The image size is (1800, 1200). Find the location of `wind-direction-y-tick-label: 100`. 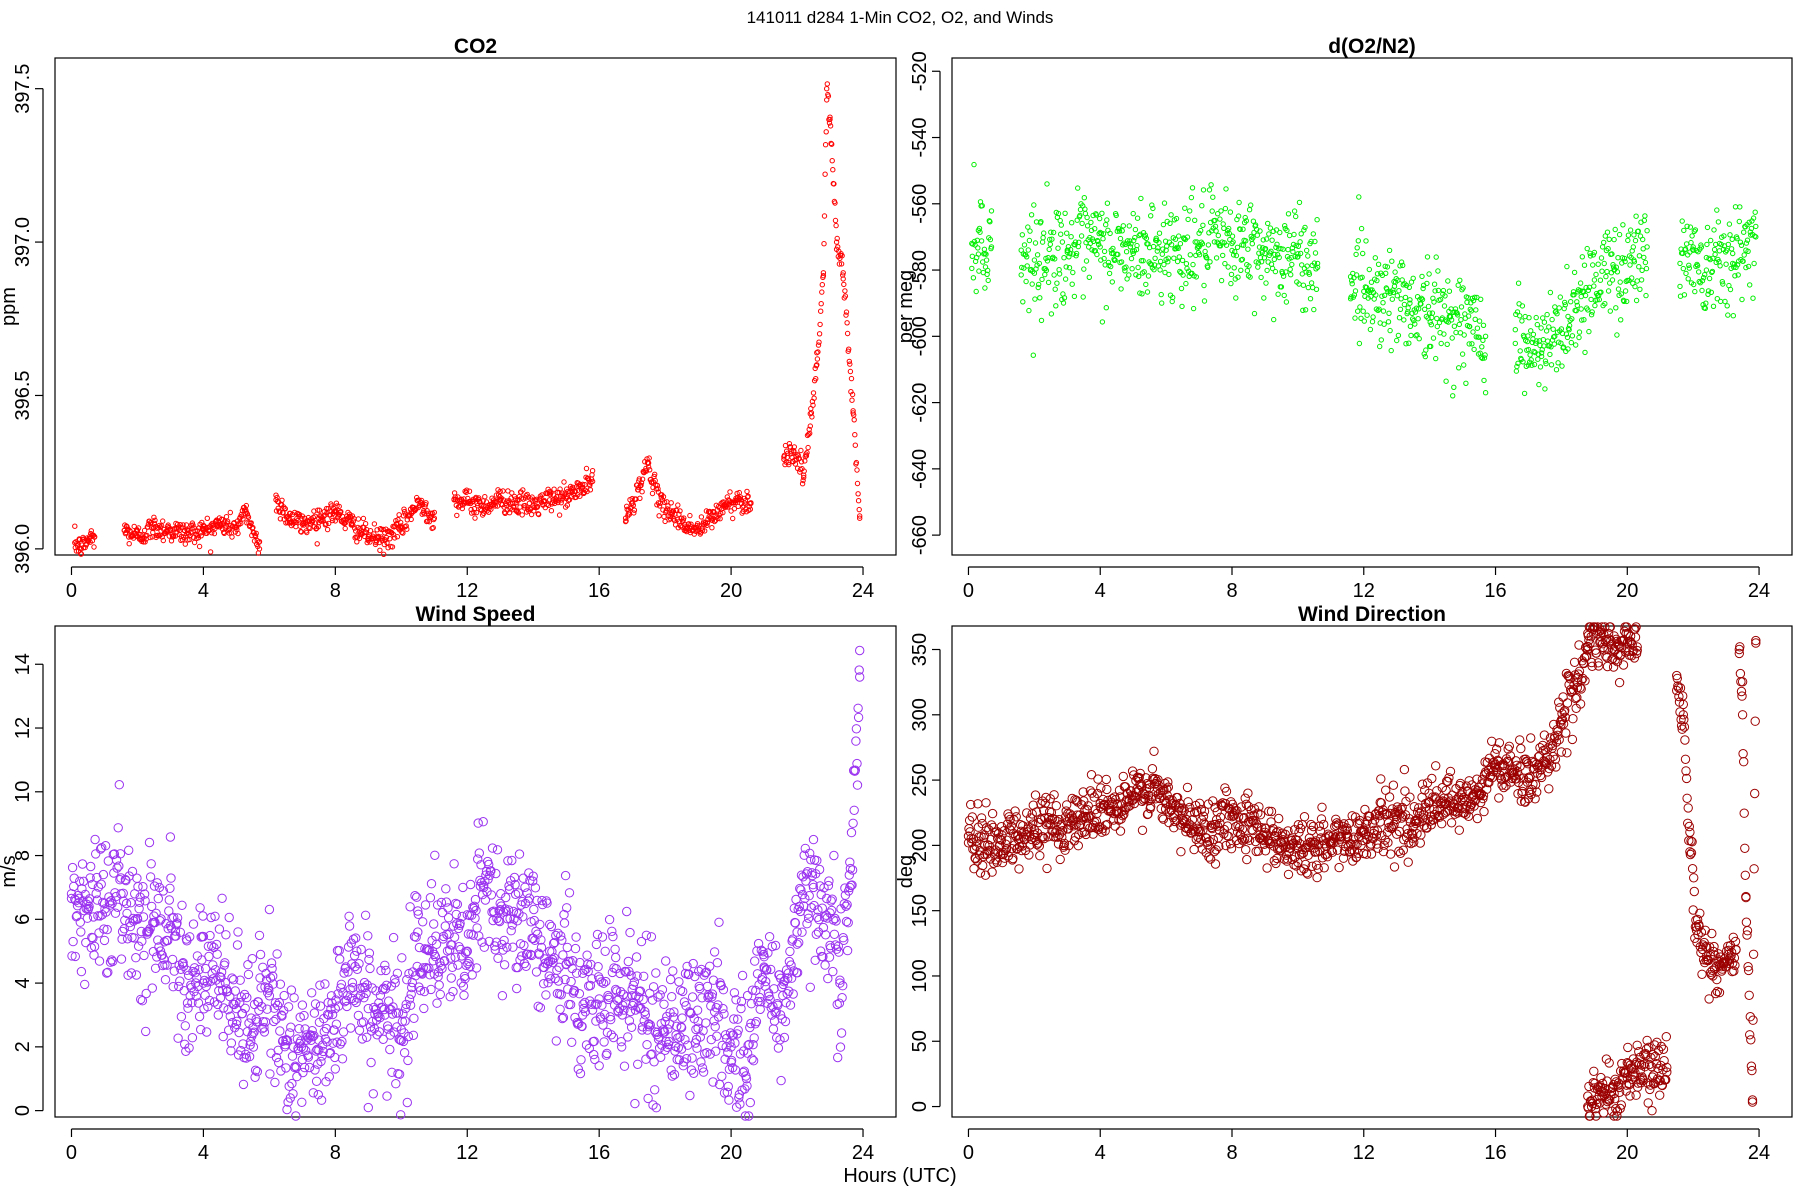

wind-direction-y-tick-label: 100 is located at coordinates (920, 975).